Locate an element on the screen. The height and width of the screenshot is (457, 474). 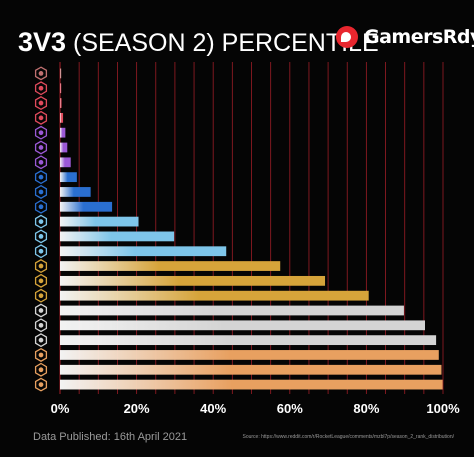
published-date: Data Published: 16th April 2021 is located at coordinates (110, 437).